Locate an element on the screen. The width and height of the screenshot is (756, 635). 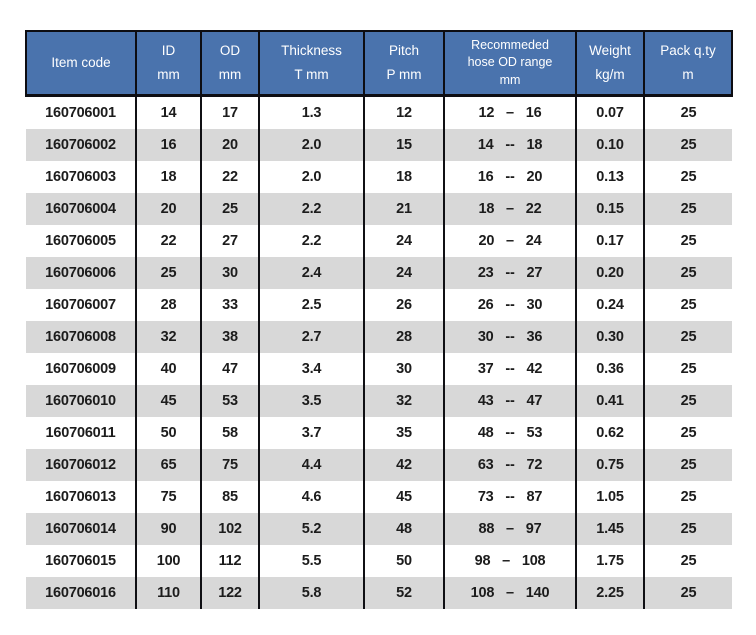
cell-od: 75 is located at coordinates (229, 465).